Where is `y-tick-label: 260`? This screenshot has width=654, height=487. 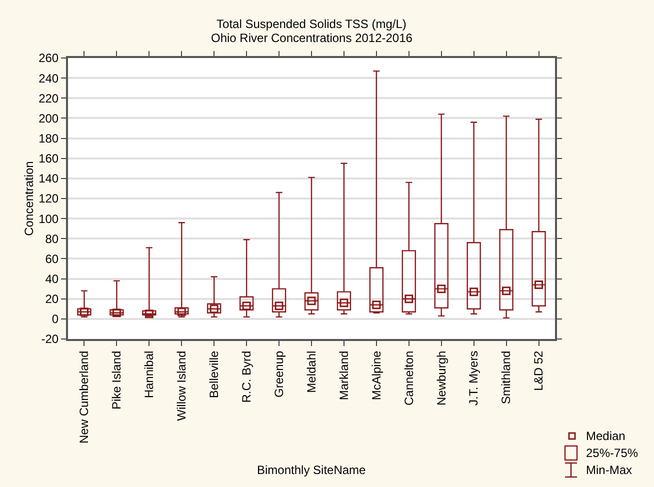
y-tick-label: 260 is located at coordinates (48, 58).